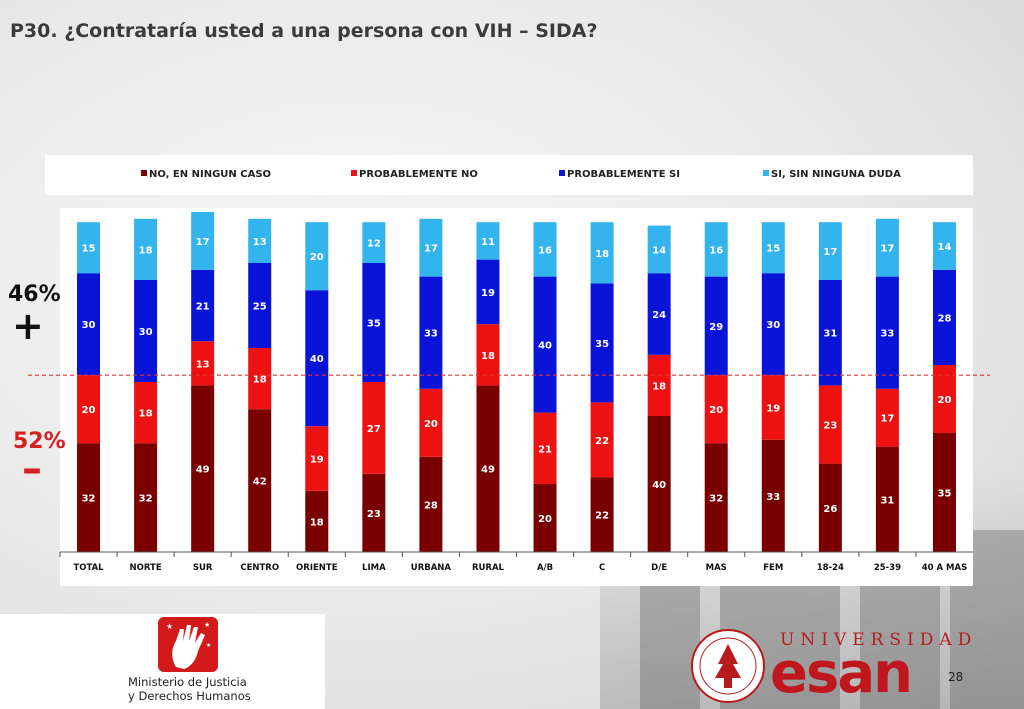 The height and width of the screenshot is (709, 1024). Describe the element at coordinates (34, 294) in the screenshot. I see `positive-total-label: 46%` at that location.